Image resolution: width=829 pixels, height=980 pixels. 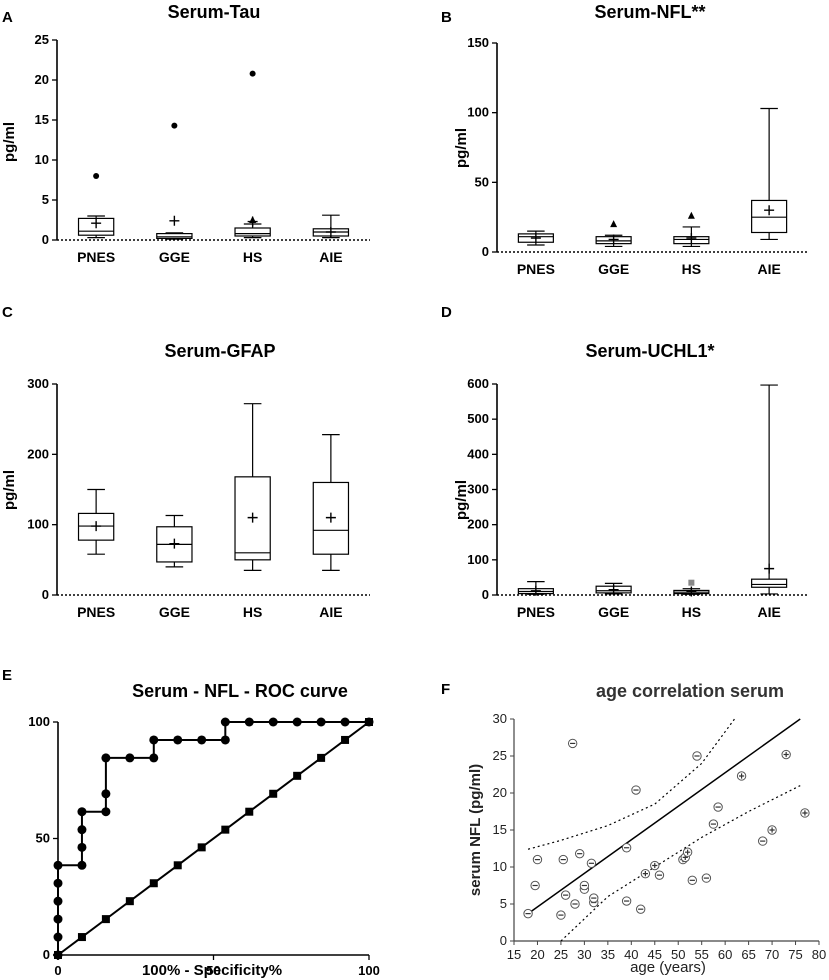 I want to click on series-identity, so click(x=213, y=838).